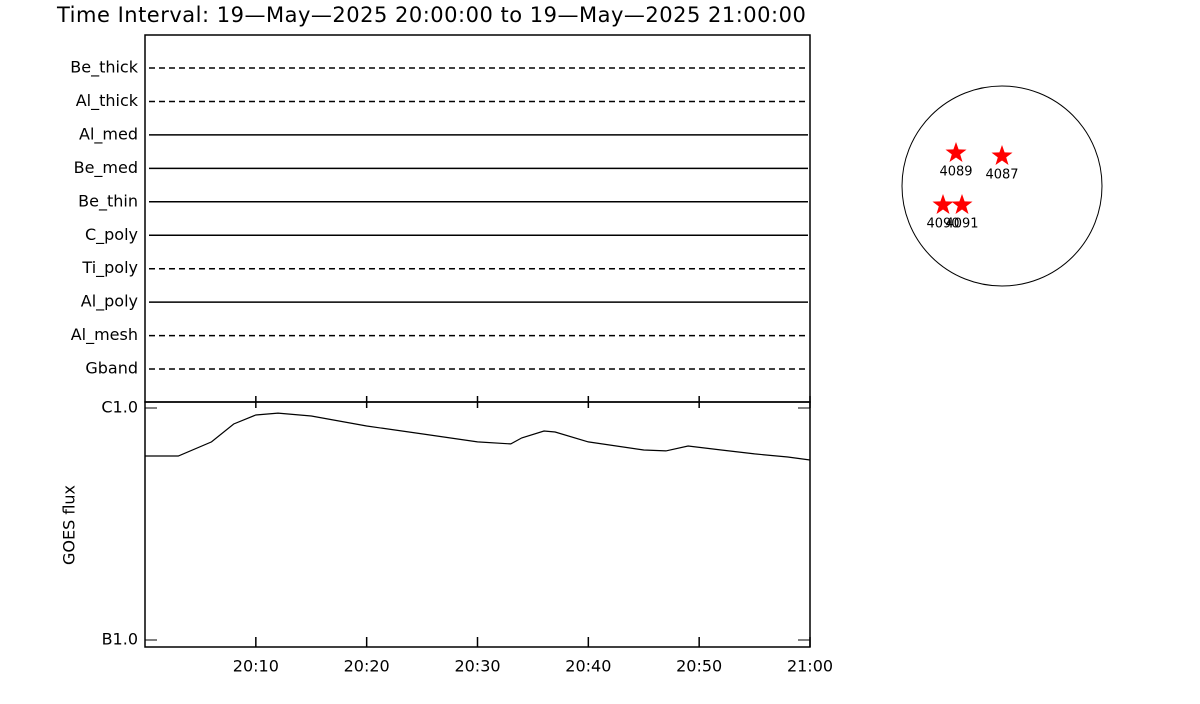  What do you see at coordinates (810, 666) in the screenshot?
I see `x-tick-label: 21:00` at bounding box center [810, 666].